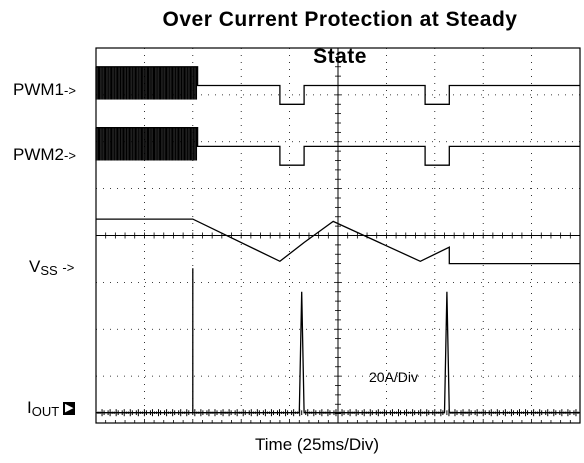  What do you see at coordinates (69, 409) in the screenshot?
I see `ground-marker-icon: ▶` at bounding box center [69, 409].